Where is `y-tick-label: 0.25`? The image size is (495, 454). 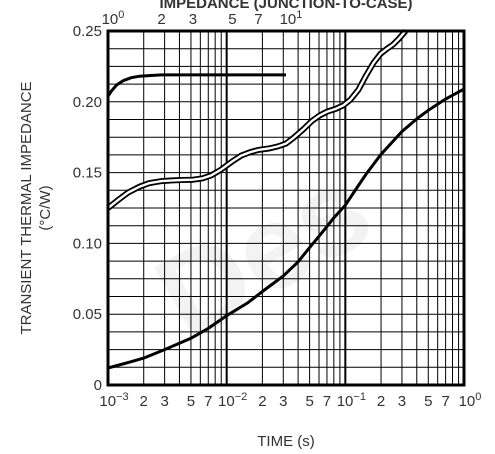 y-tick-label: 0.25 is located at coordinates (87, 31).